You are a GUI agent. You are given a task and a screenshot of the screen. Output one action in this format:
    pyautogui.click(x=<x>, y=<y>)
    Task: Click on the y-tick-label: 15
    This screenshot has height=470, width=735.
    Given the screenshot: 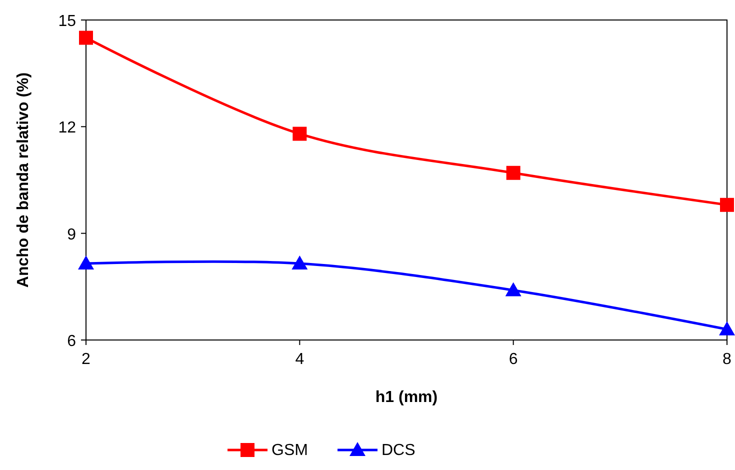 What is the action you would take?
    pyautogui.click(x=67, y=21)
    